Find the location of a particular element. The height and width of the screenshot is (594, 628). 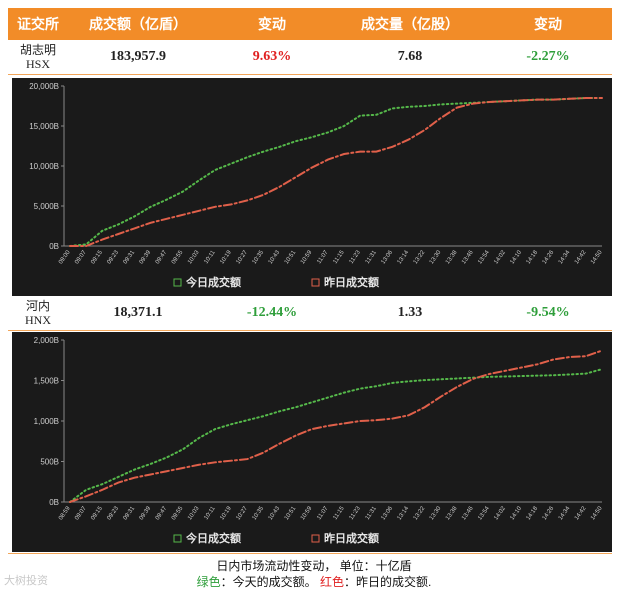

x-tick-label: 14:42 is located at coordinates (581, 257).